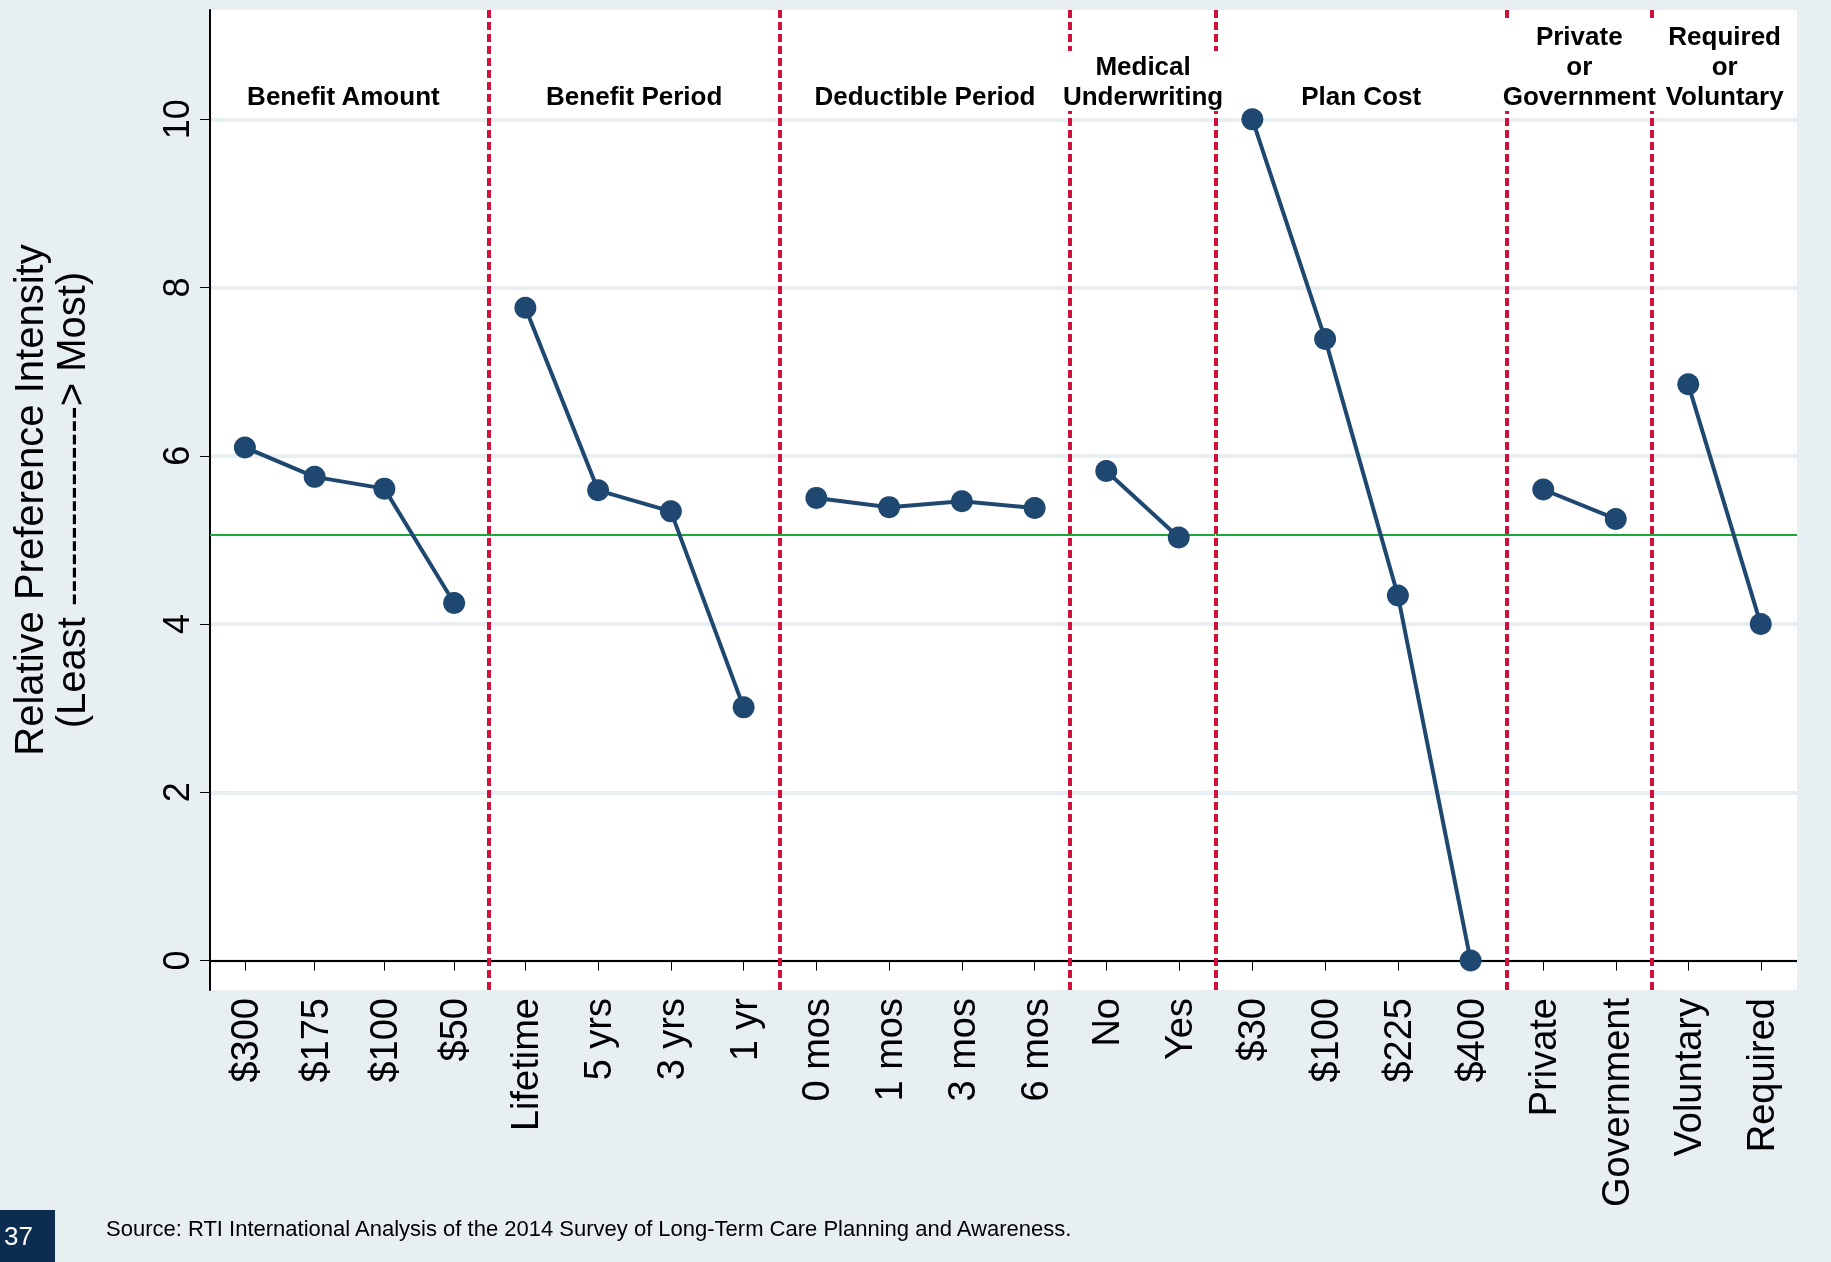 The width and height of the screenshot is (1831, 1262). Describe the element at coordinates (1579, 66) in the screenshot. I see `text: Private or Government` at that location.